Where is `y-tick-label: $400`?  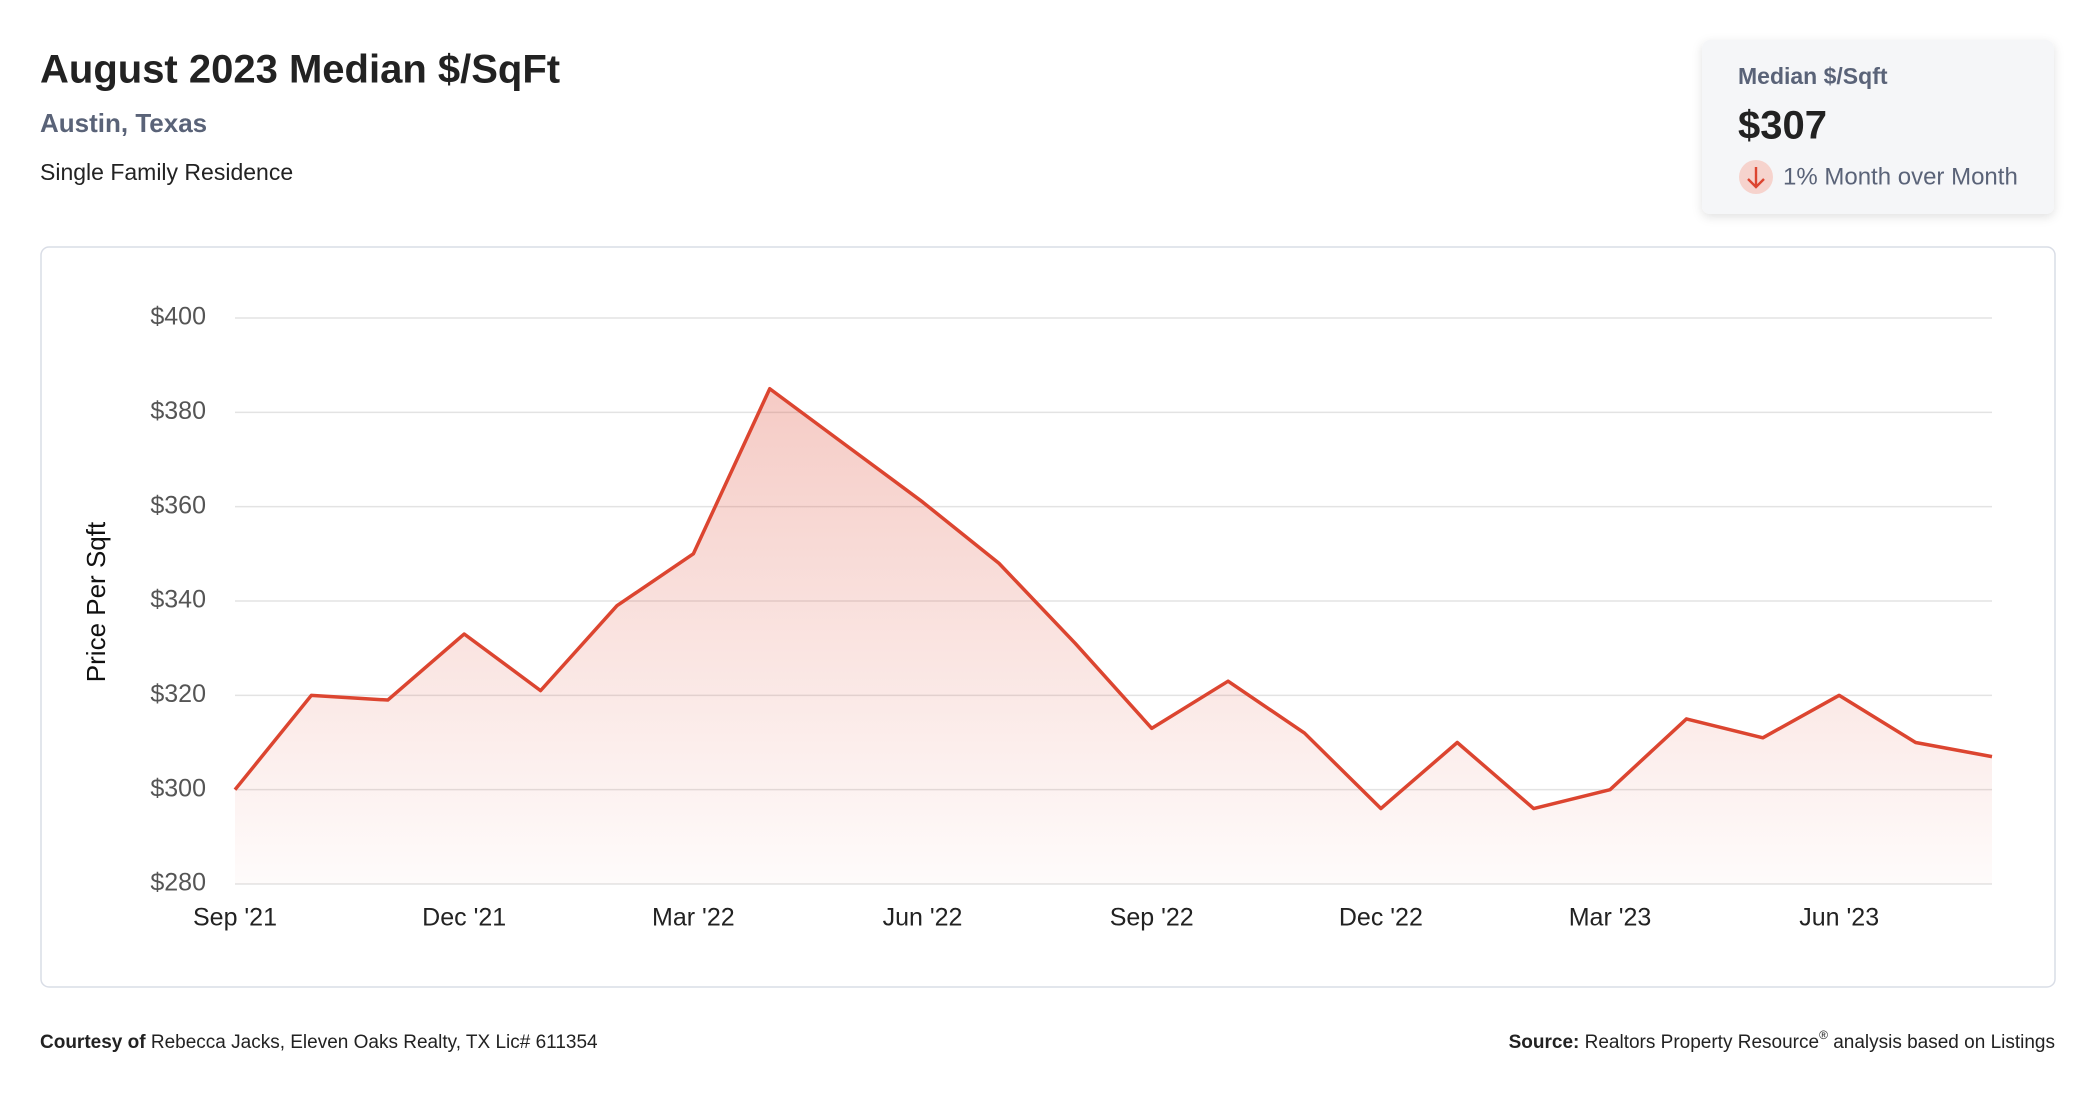 y-tick-label: $400 is located at coordinates (178, 317).